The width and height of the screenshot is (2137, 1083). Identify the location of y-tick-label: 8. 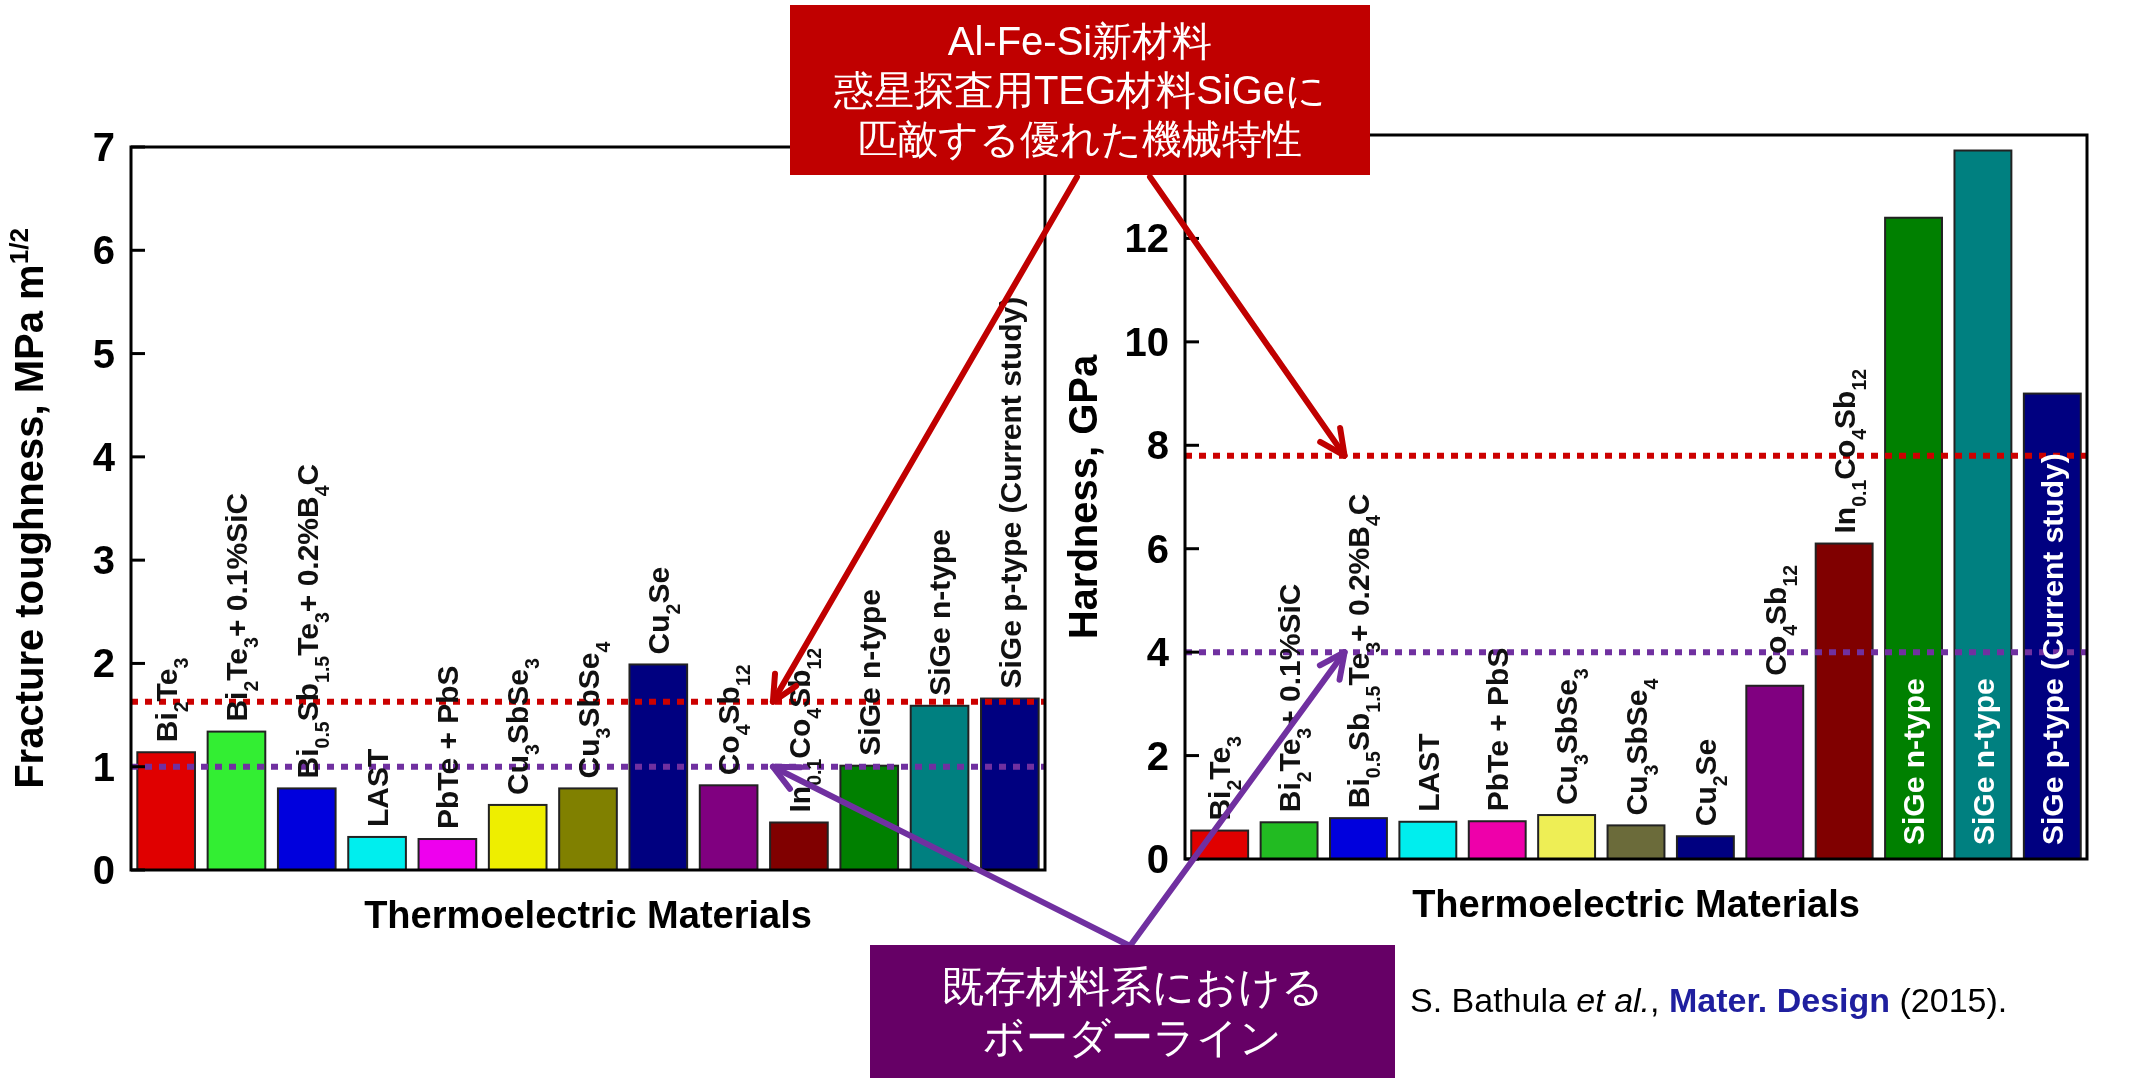
(1157, 445).